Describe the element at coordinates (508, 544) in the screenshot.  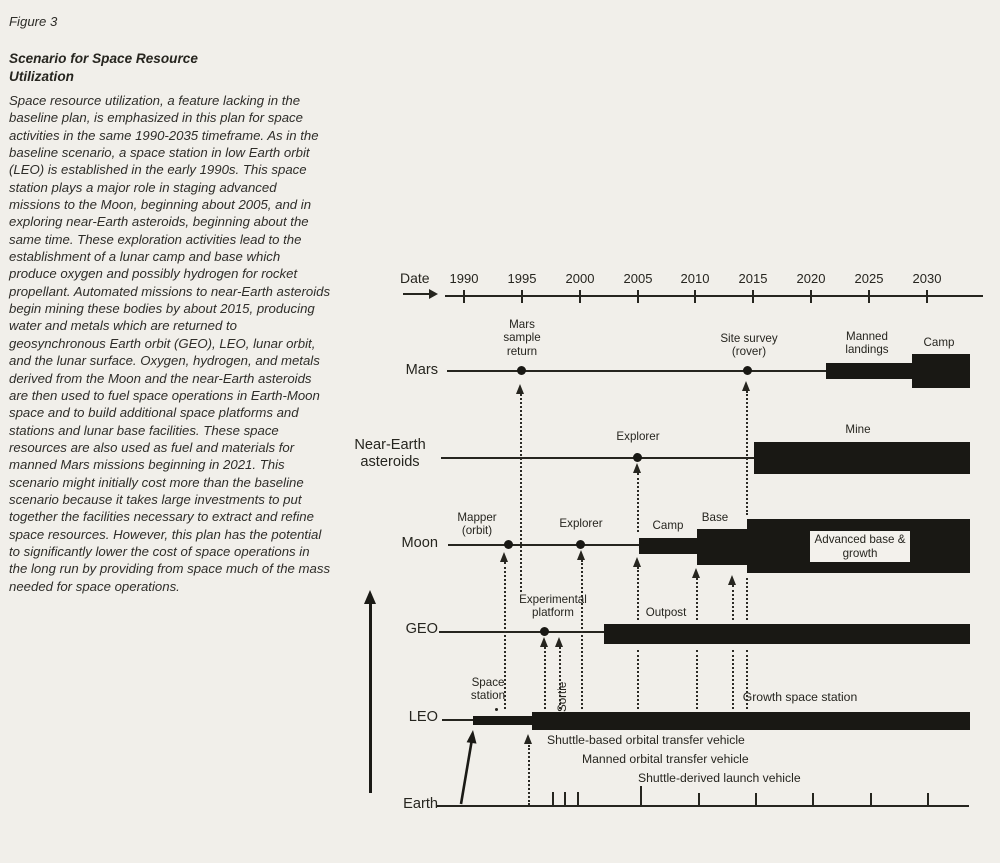
I see `mapper-dot` at that location.